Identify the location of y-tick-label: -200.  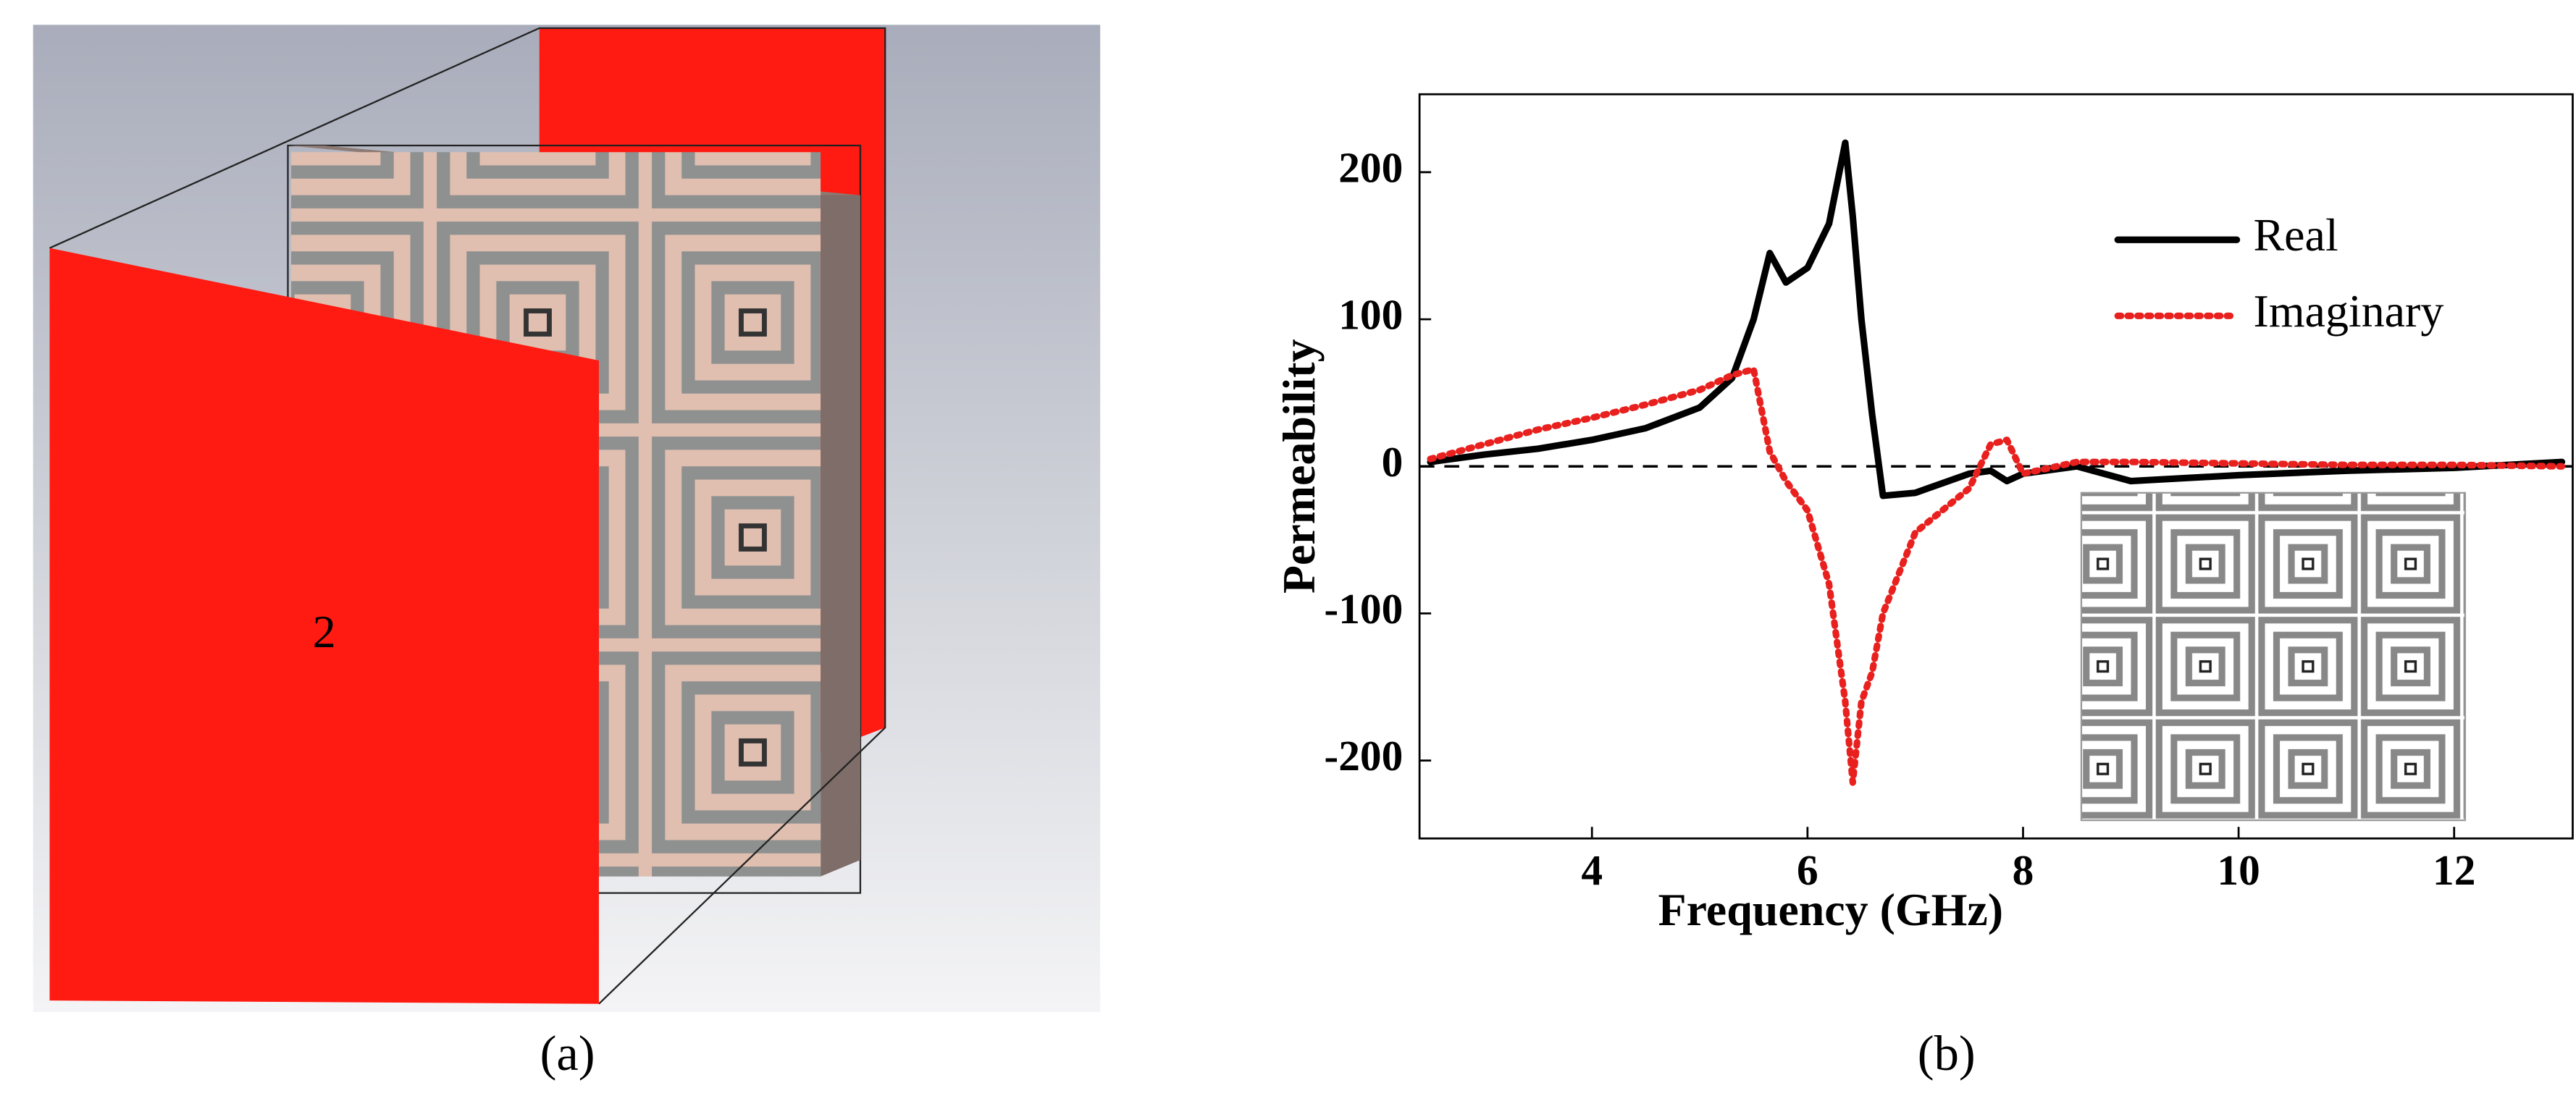
(1363, 756).